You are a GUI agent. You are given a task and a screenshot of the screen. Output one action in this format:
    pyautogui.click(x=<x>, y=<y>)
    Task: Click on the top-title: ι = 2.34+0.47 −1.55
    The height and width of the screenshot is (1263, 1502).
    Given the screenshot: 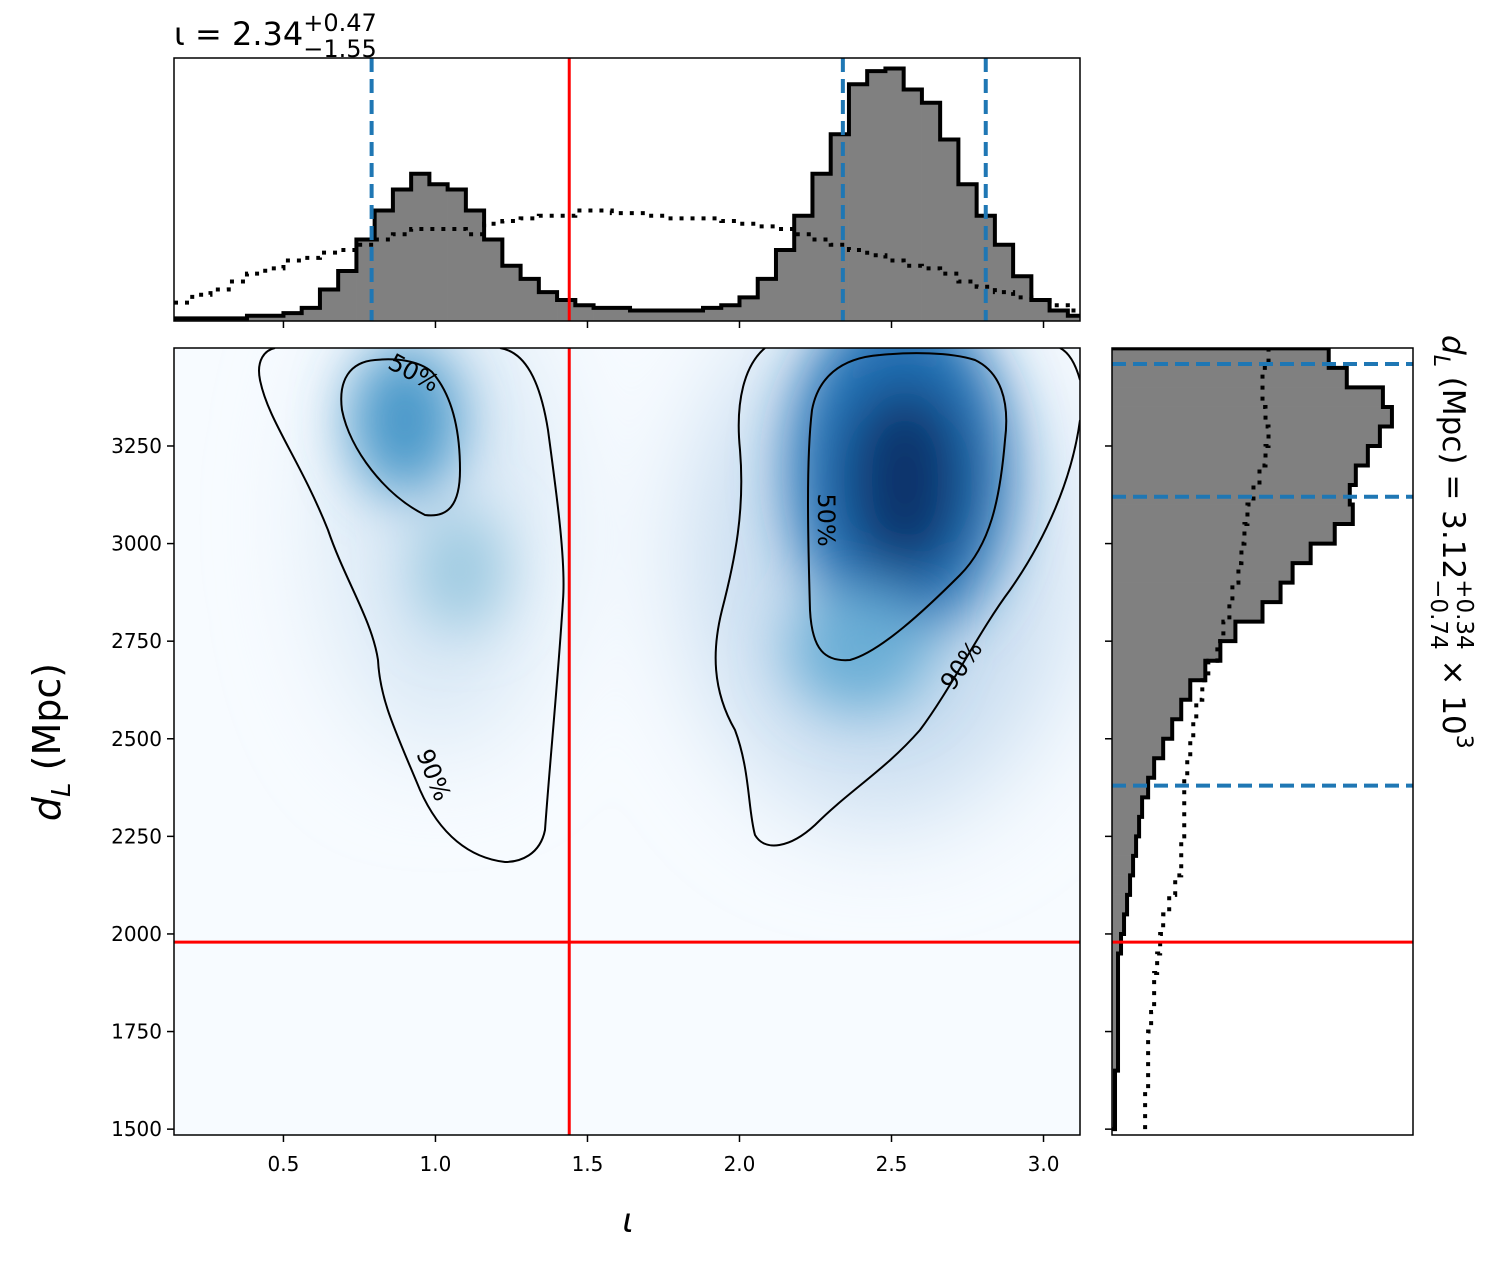 What is the action you would take?
    pyautogui.click(x=275, y=36)
    